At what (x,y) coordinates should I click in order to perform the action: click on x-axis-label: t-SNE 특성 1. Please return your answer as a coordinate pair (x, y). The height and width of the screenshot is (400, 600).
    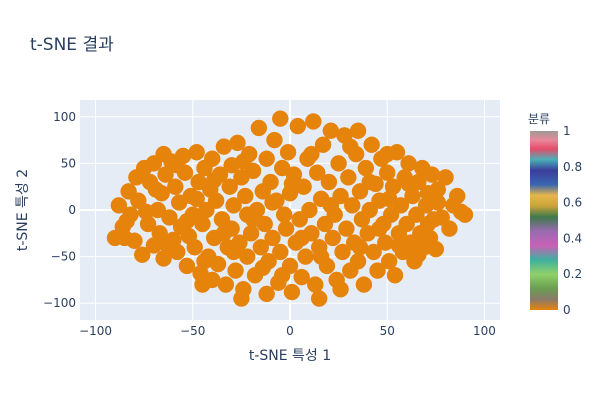
    Looking at the image, I should click on (290, 356).